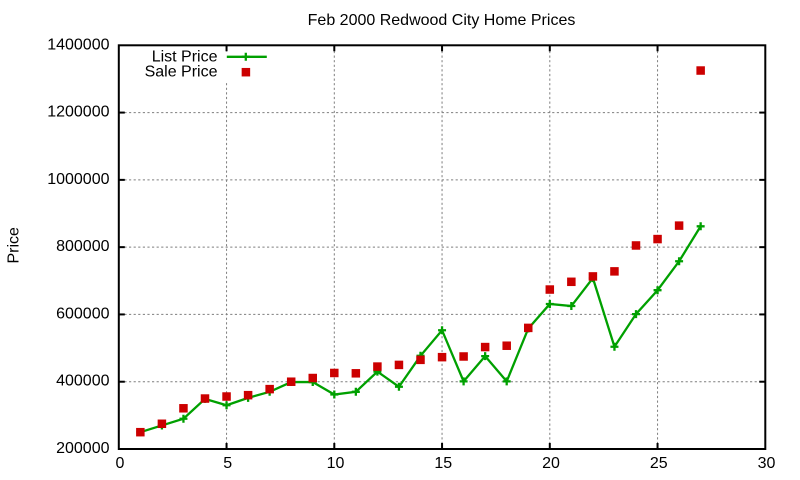  What do you see at coordinates (767, 463) in the screenshot?
I see `svg-text: 30` at bounding box center [767, 463].